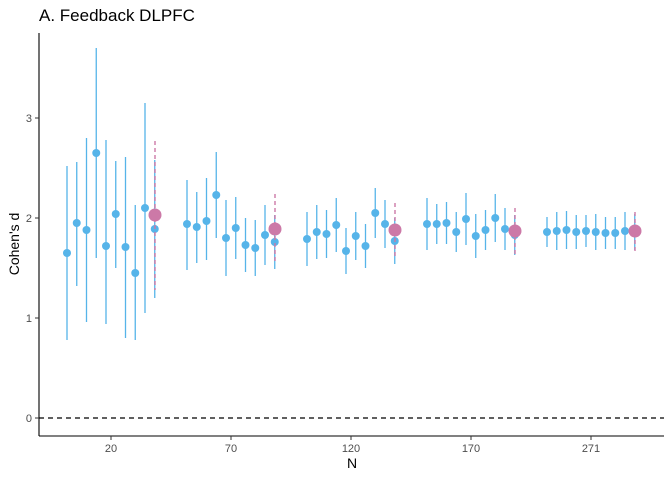 Image resolution: width=672 pixels, height=480 pixels. What do you see at coordinates (231, 449) in the screenshot?
I see `x-tick-label: 70` at bounding box center [231, 449].